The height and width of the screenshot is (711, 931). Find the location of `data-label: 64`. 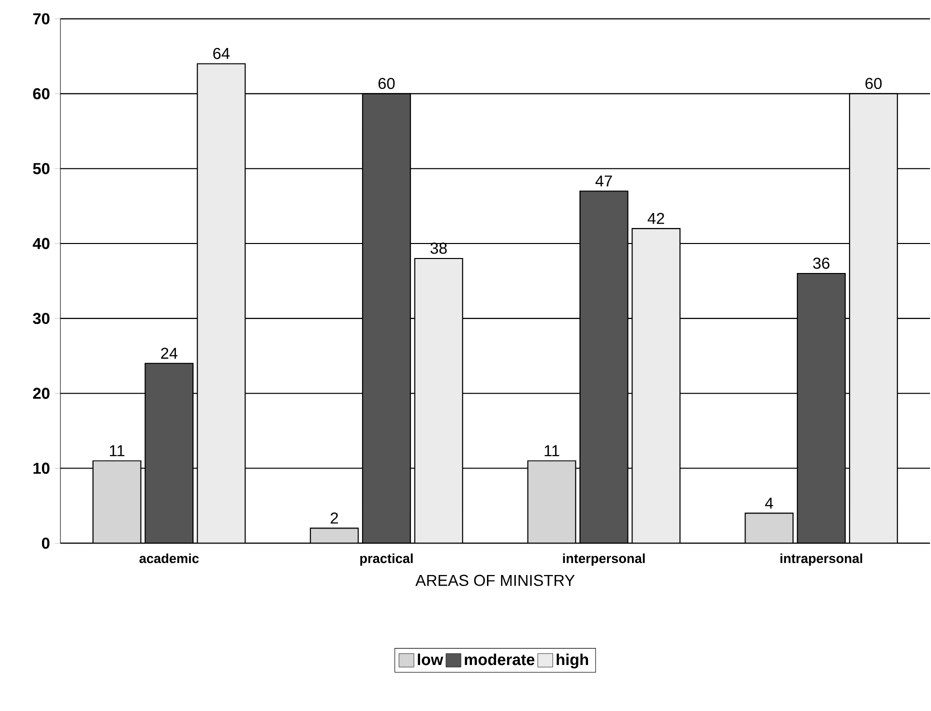

data-label: 64 is located at coordinates (221, 54).